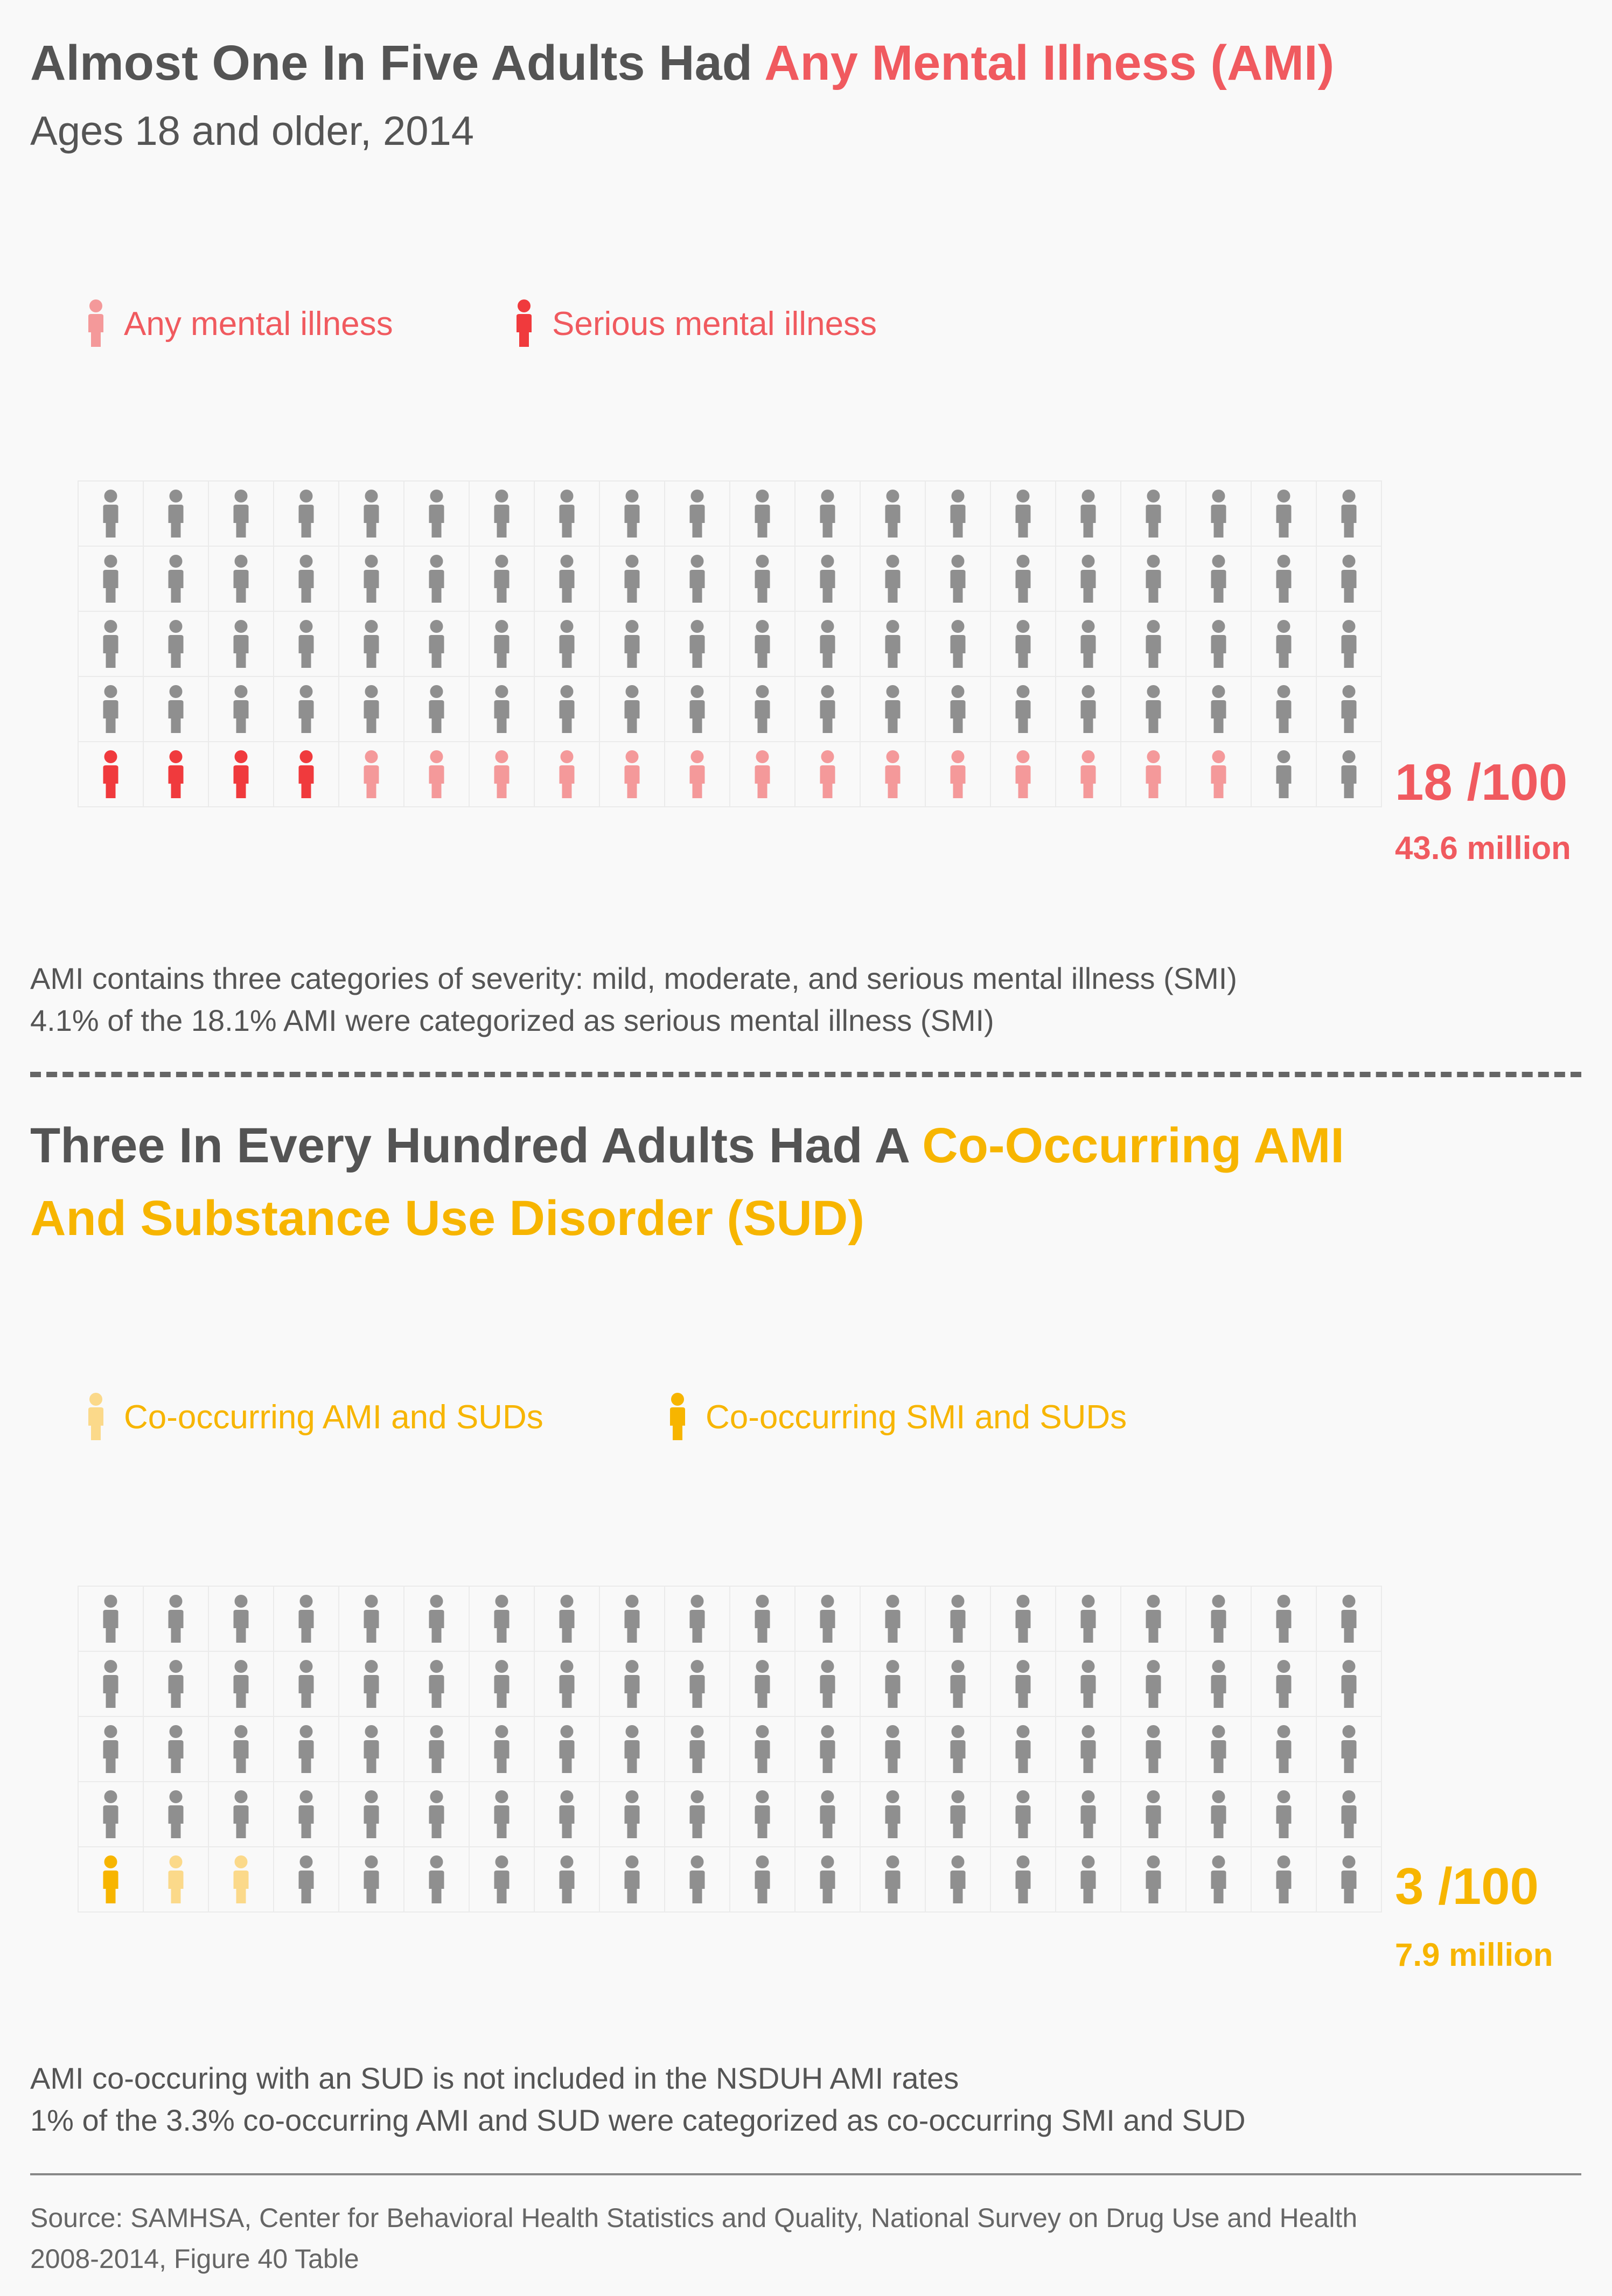 This screenshot has height=2296, width=1612. I want to click on section1-title-highlight: Any Mental Illness (AMI), so click(1049, 63).